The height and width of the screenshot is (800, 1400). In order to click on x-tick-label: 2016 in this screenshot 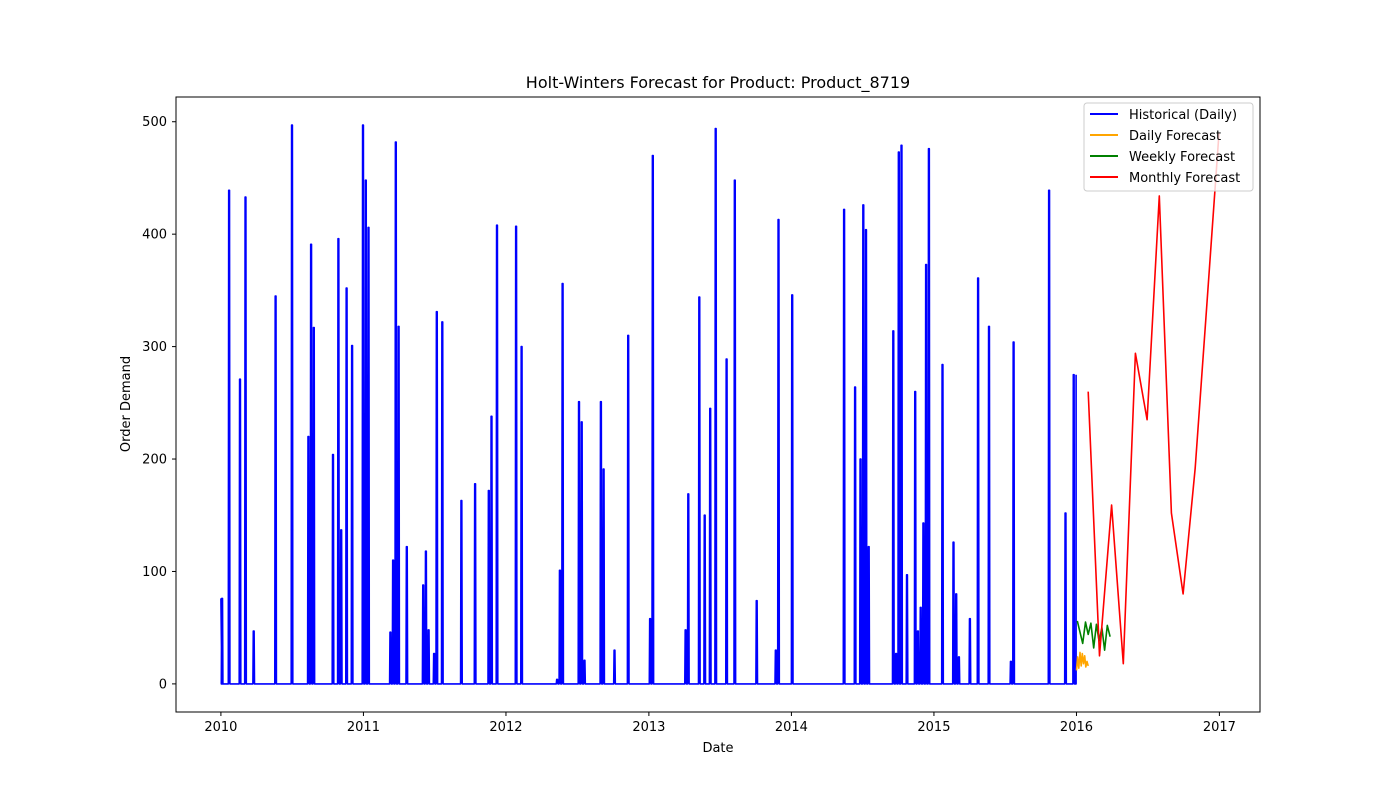, I will do `click(1076, 727)`.